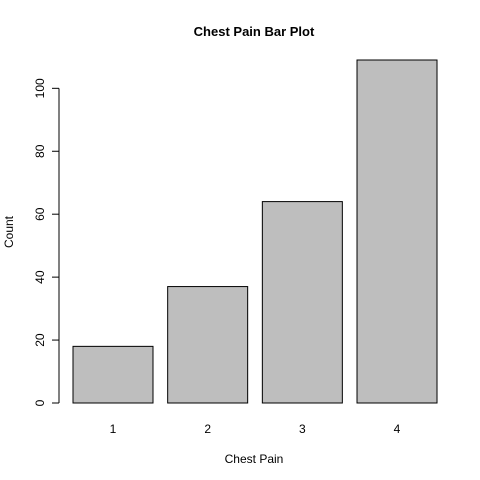 This screenshot has width=480, height=480. What do you see at coordinates (40, 88) in the screenshot?
I see `y-tick-label-100: 100` at bounding box center [40, 88].